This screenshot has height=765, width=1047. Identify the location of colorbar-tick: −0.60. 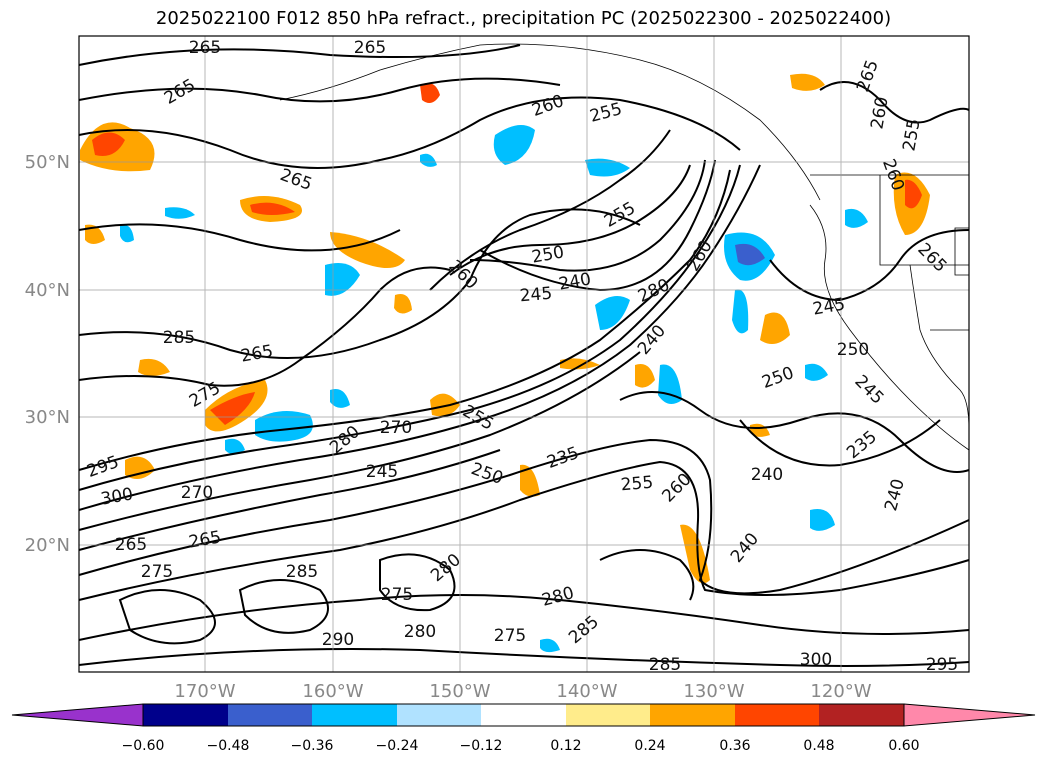
(143, 746).